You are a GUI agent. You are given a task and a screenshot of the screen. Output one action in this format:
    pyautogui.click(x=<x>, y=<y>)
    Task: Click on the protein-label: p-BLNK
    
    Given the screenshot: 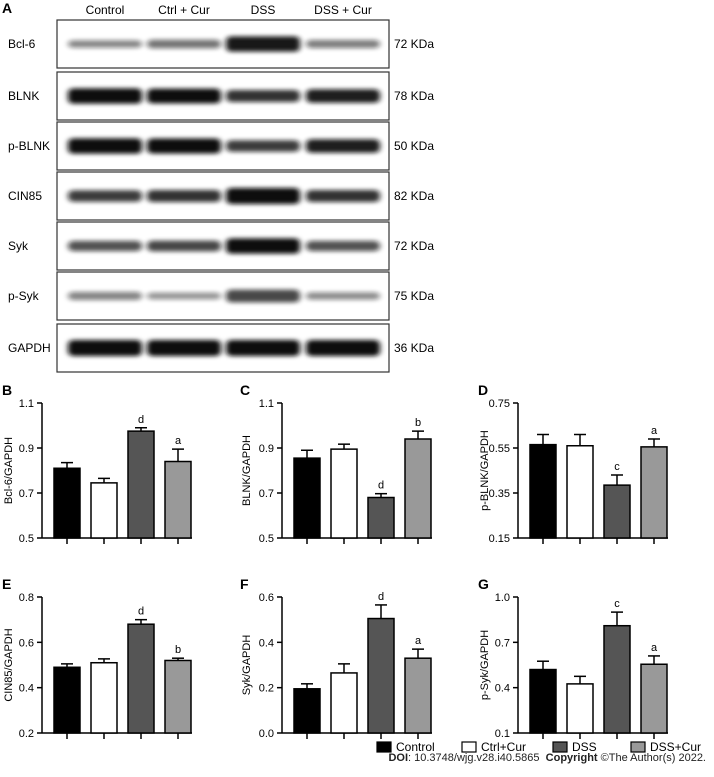 What is the action you would take?
    pyautogui.click(x=29, y=146)
    